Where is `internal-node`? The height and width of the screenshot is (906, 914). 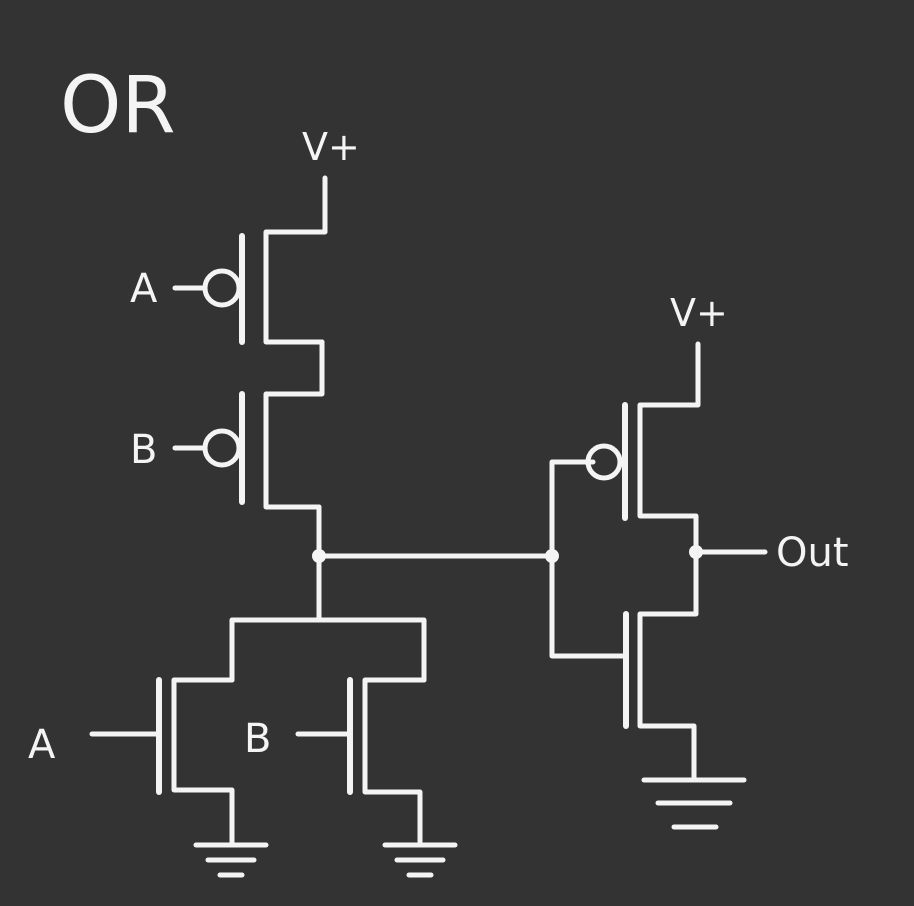 internal-node is located at coordinates (435, 562).